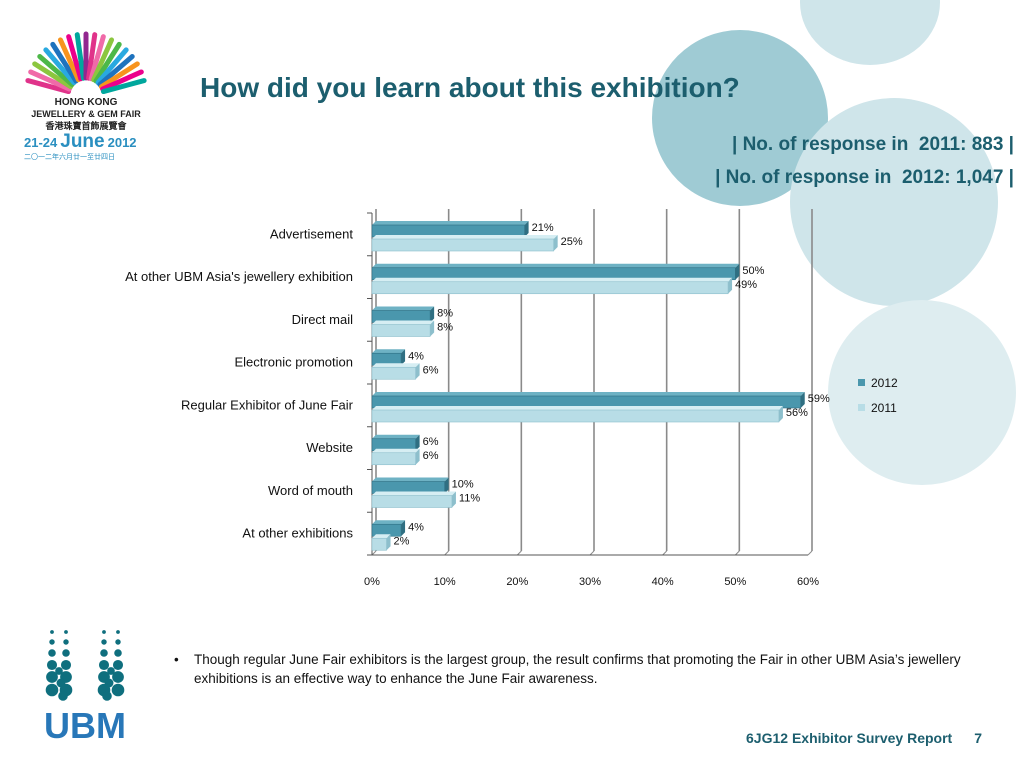  Describe the element at coordinates (735, 582) in the screenshot. I see `x-tick-label: 50%` at that location.